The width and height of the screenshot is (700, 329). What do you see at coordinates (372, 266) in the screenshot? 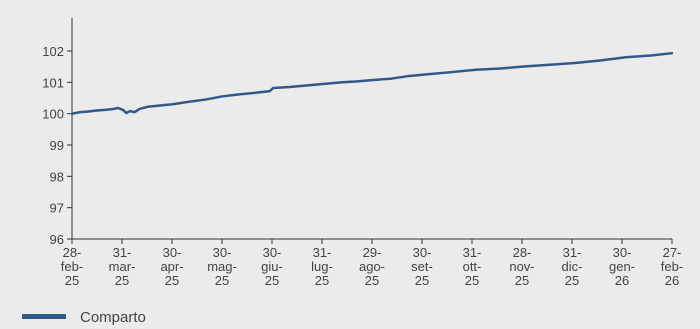
I see `x-tick-label: 29-ago-25` at bounding box center [372, 266].